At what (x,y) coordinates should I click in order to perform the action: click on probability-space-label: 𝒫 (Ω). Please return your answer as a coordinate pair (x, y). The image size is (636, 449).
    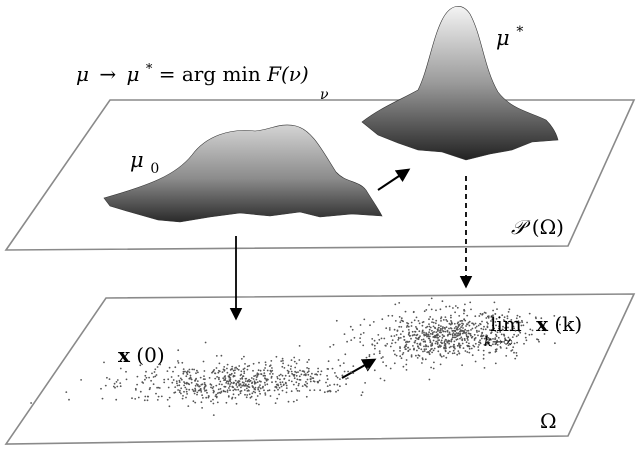
    Looking at the image, I should click on (537, 227).